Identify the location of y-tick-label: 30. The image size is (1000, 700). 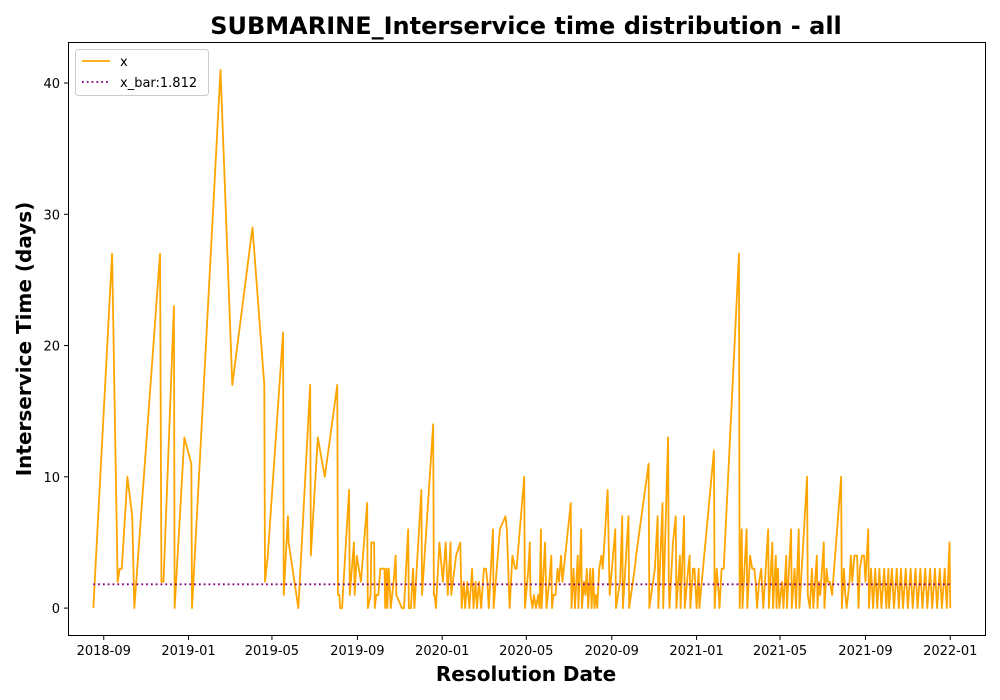
(51, 215).